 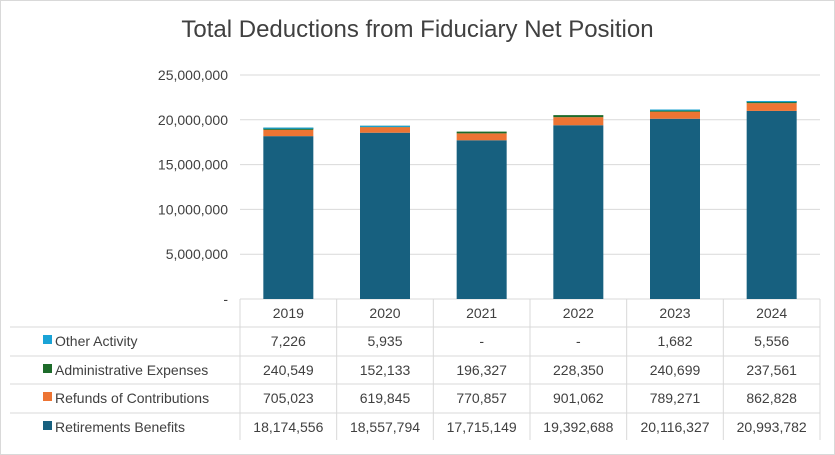 I want to click on bar-other-activity-2019, so click(x=288, y=128).